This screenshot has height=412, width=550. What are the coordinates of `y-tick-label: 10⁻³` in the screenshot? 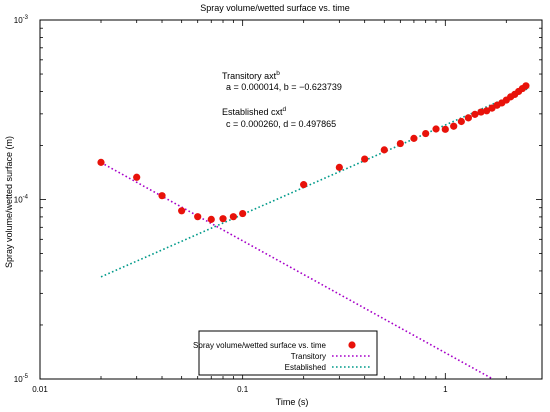 It's located at (21, 20).